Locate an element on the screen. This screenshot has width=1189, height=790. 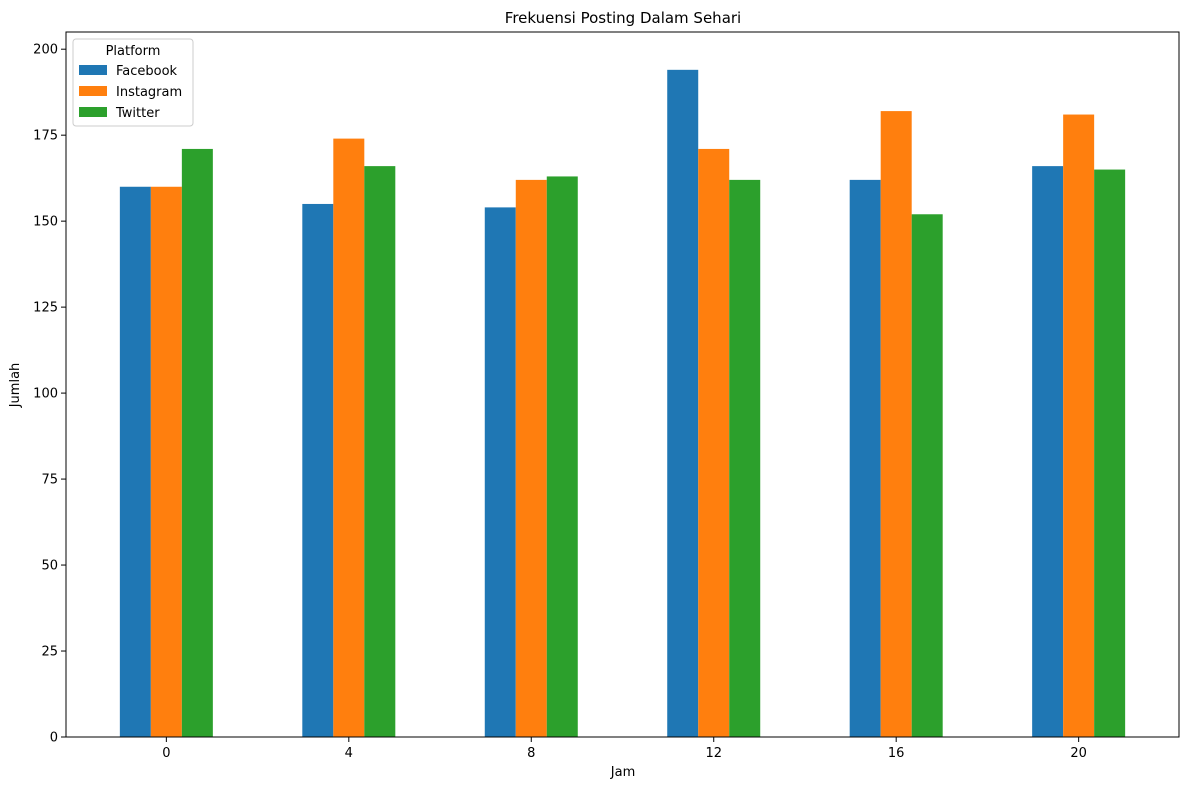
legend-label-twitter: Twitter is located at coordinates (137, 113).